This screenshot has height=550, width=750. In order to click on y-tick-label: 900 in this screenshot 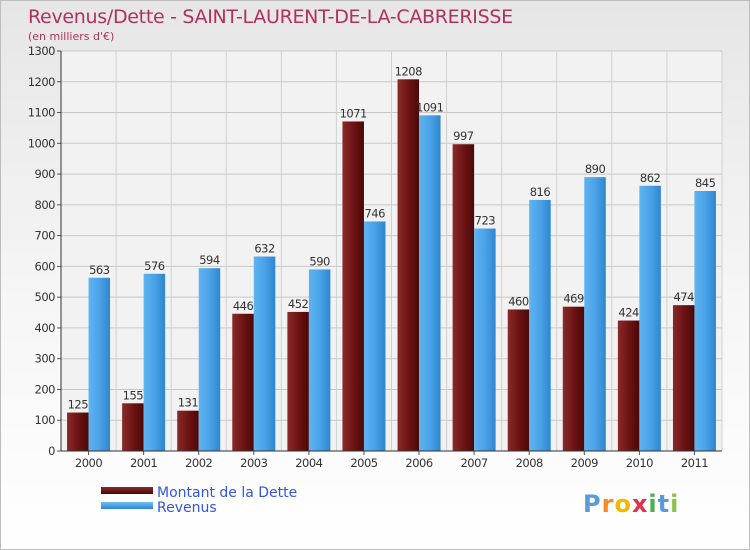, I will do `click(45, 174)`.